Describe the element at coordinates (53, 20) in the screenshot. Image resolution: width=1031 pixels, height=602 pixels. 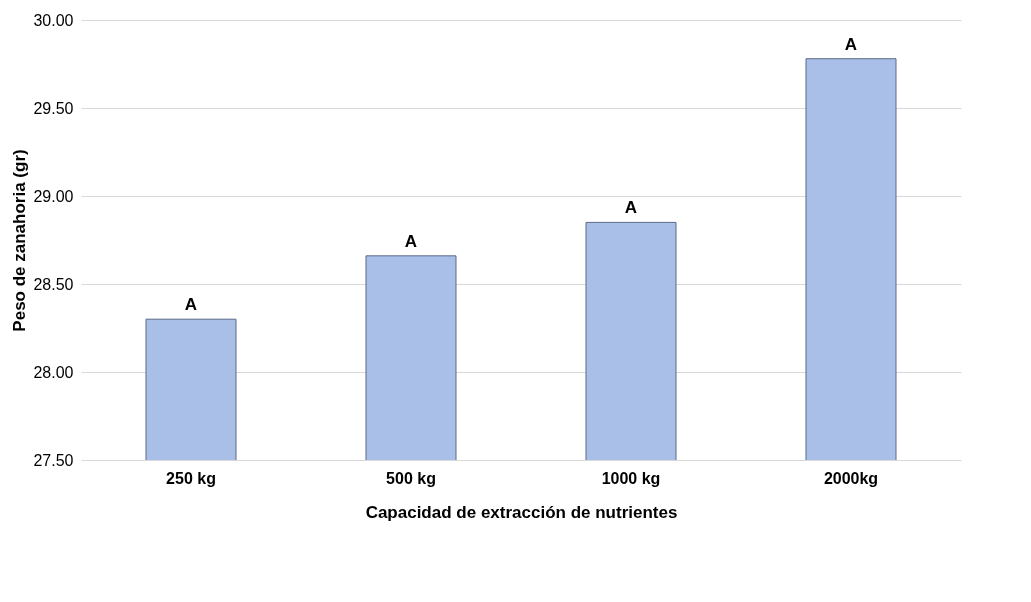
I see `y-tick-label: 30.00` at that location.